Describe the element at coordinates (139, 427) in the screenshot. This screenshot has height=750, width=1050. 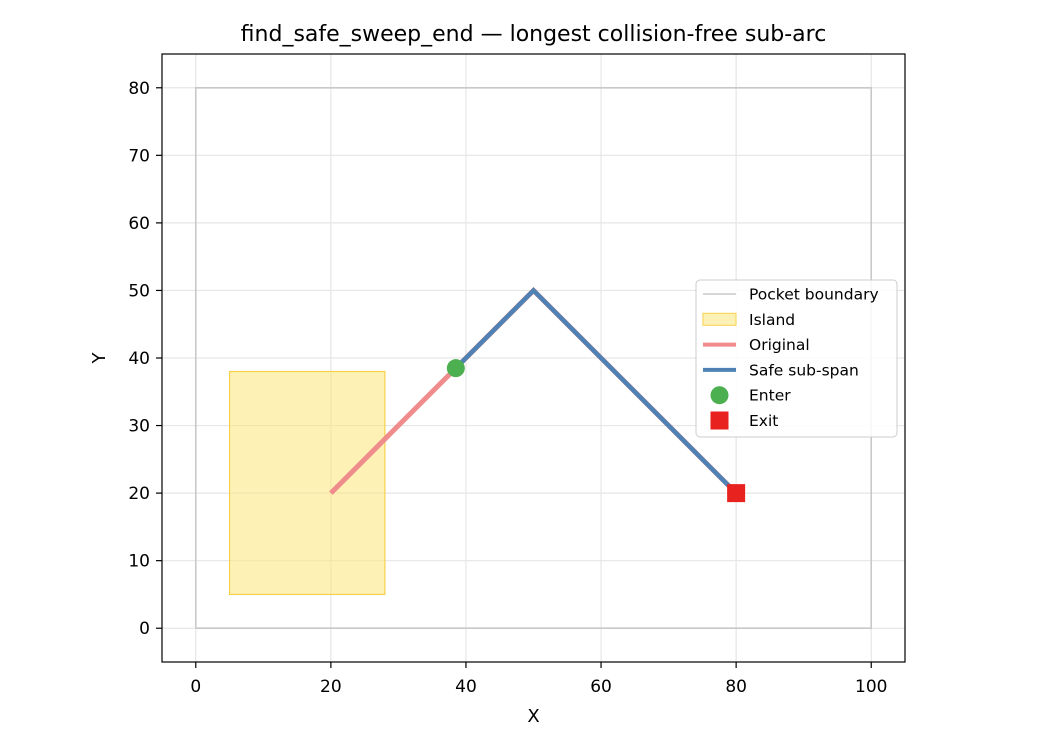
I see `y-tick-label: 30` at that location.